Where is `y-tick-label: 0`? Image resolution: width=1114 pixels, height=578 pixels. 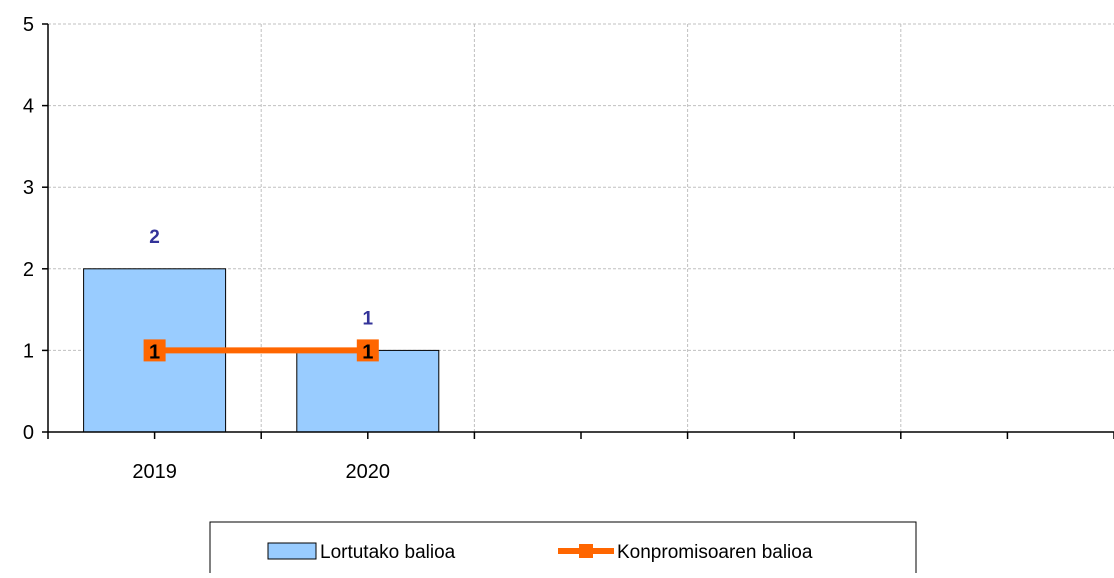
y-tick-label: 0 is located at coordinates (28, 433).